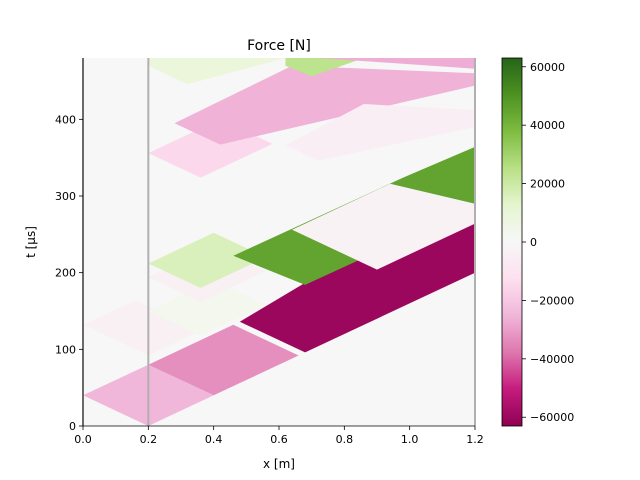  I want to click on colorbar-gradient, so click(512, 242).